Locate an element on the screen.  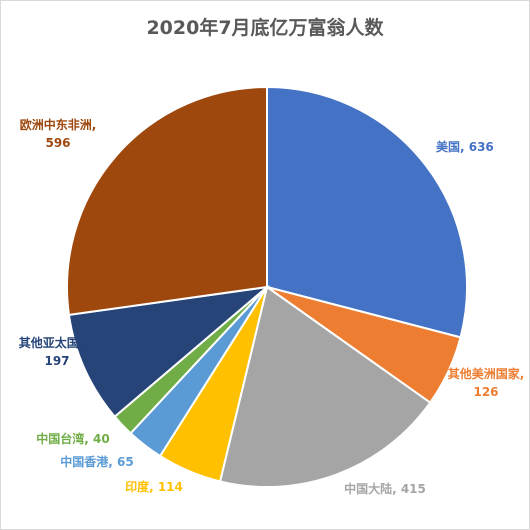
pie-slice is located at coordinates (169, 352).